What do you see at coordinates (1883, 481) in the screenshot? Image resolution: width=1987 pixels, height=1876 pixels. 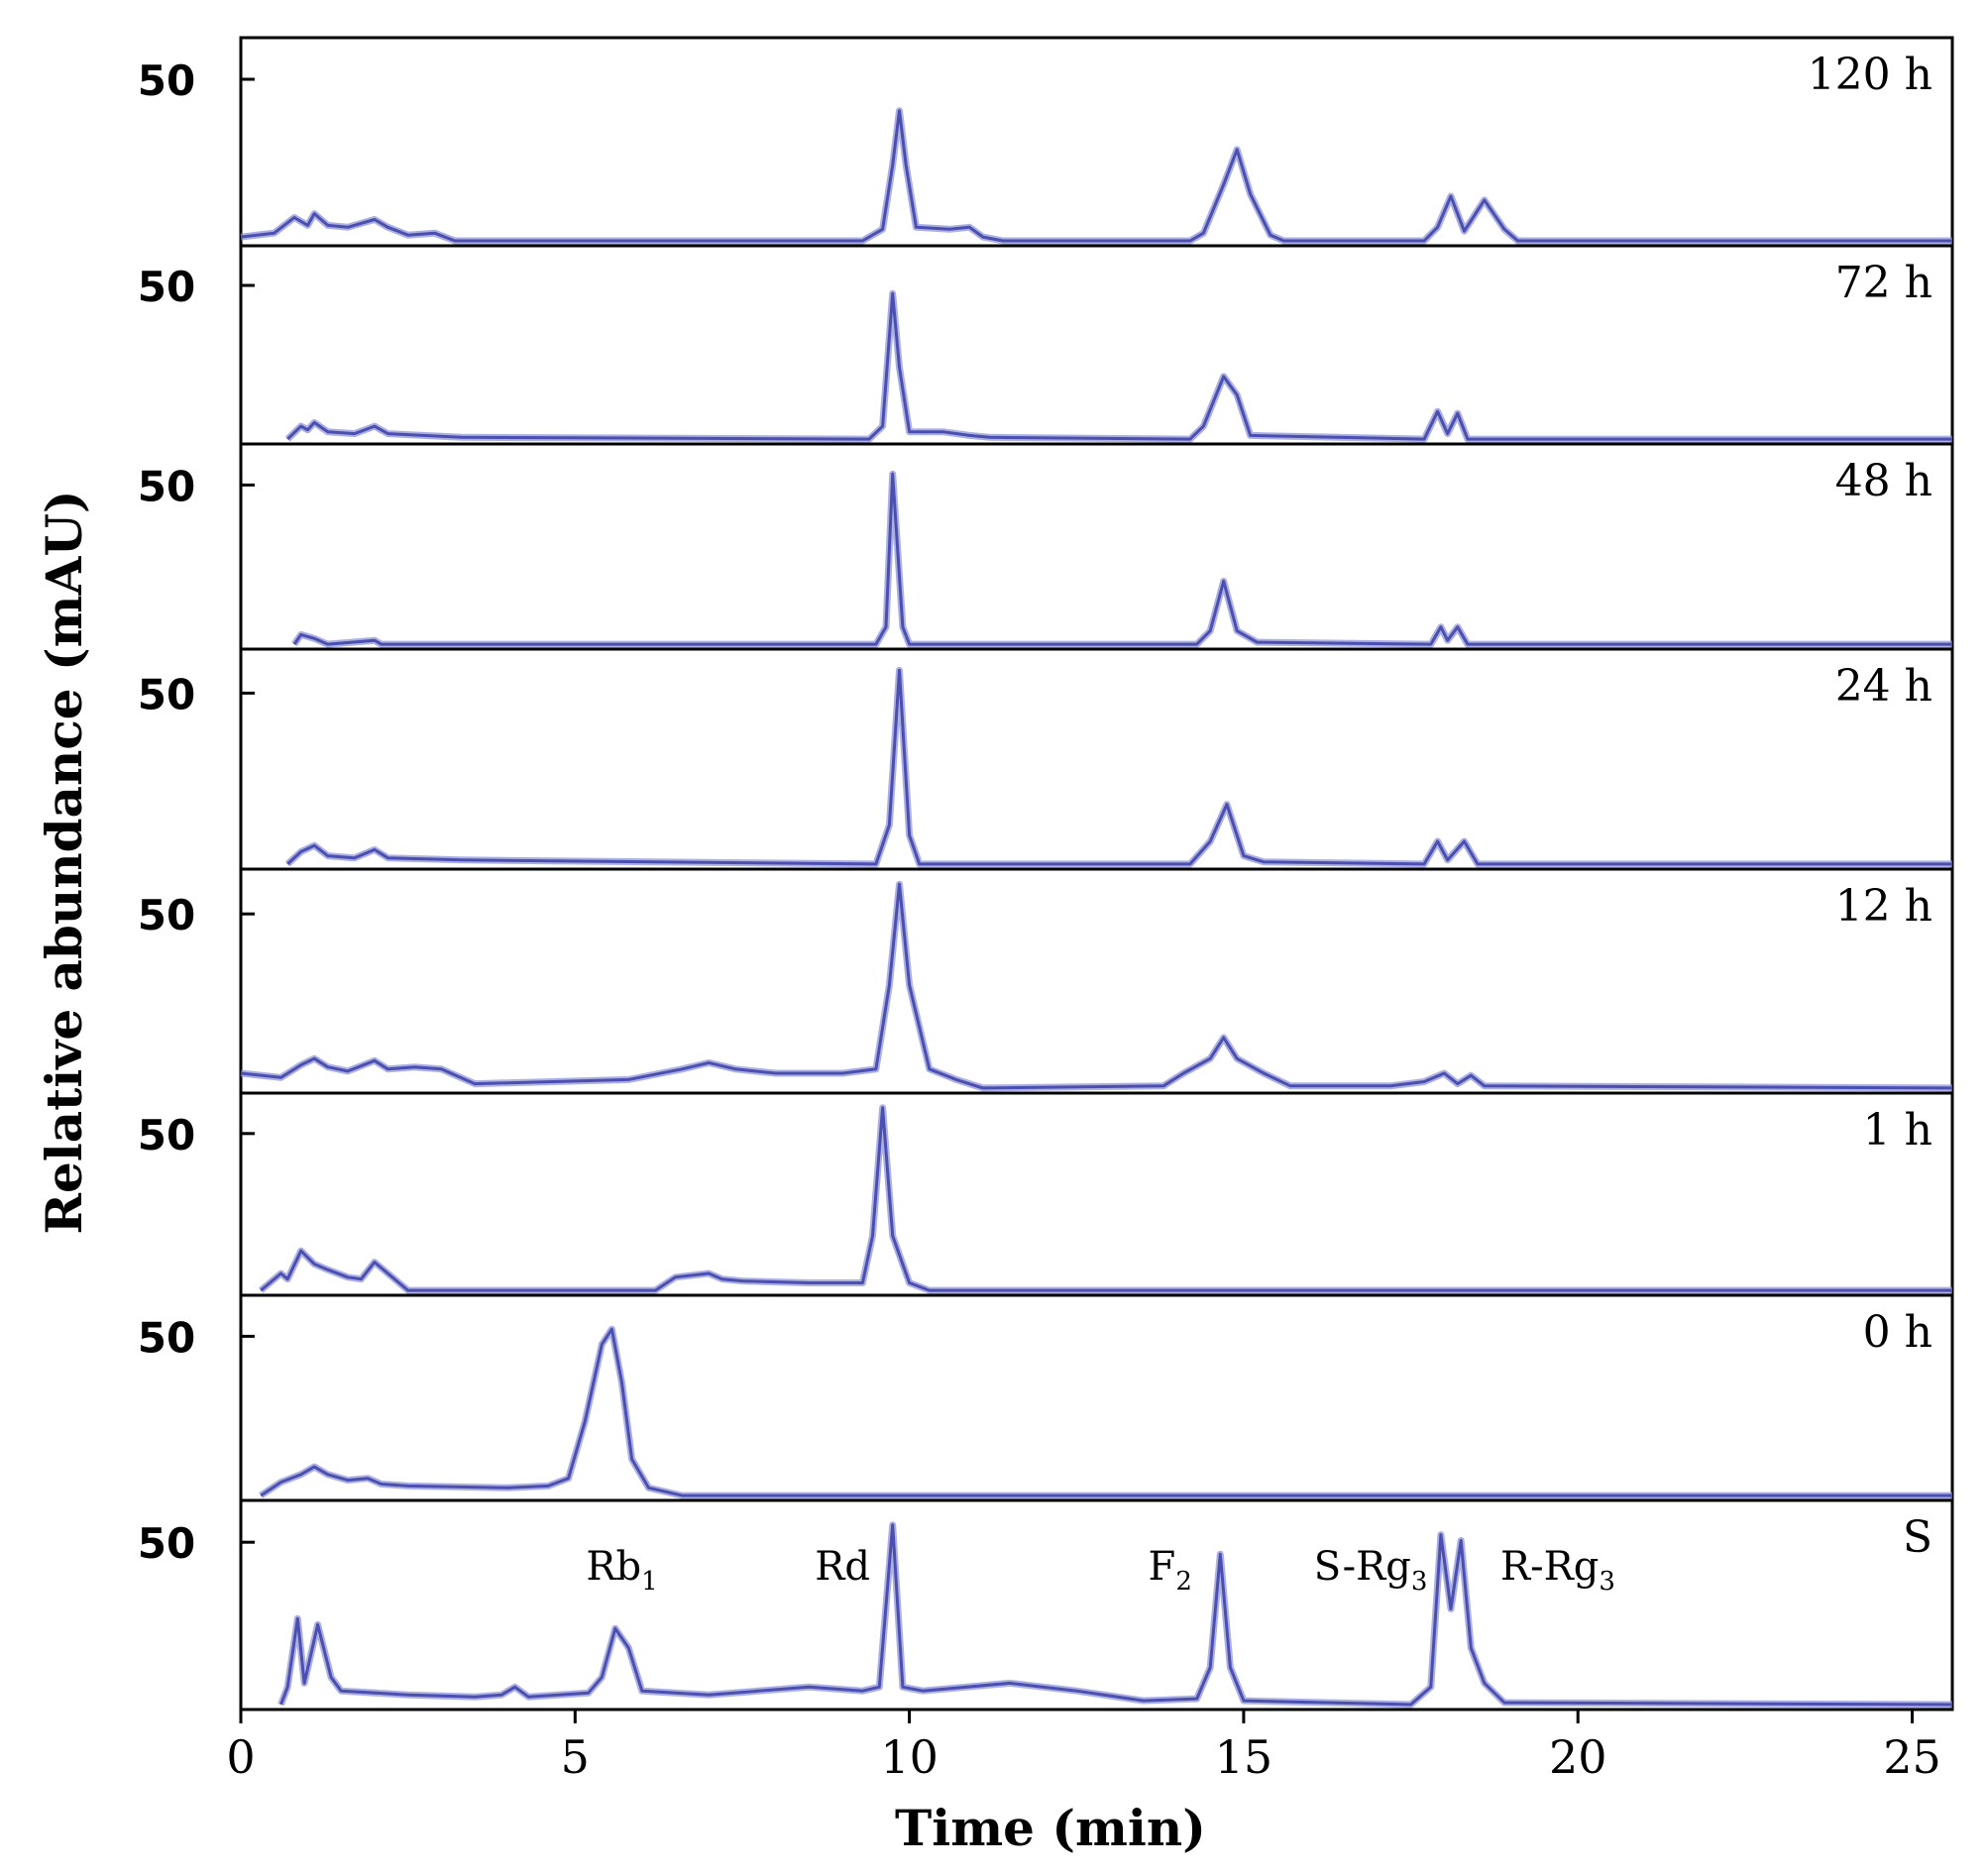 I see `panel-label: 48 h` at bounding box center [1883, 481].